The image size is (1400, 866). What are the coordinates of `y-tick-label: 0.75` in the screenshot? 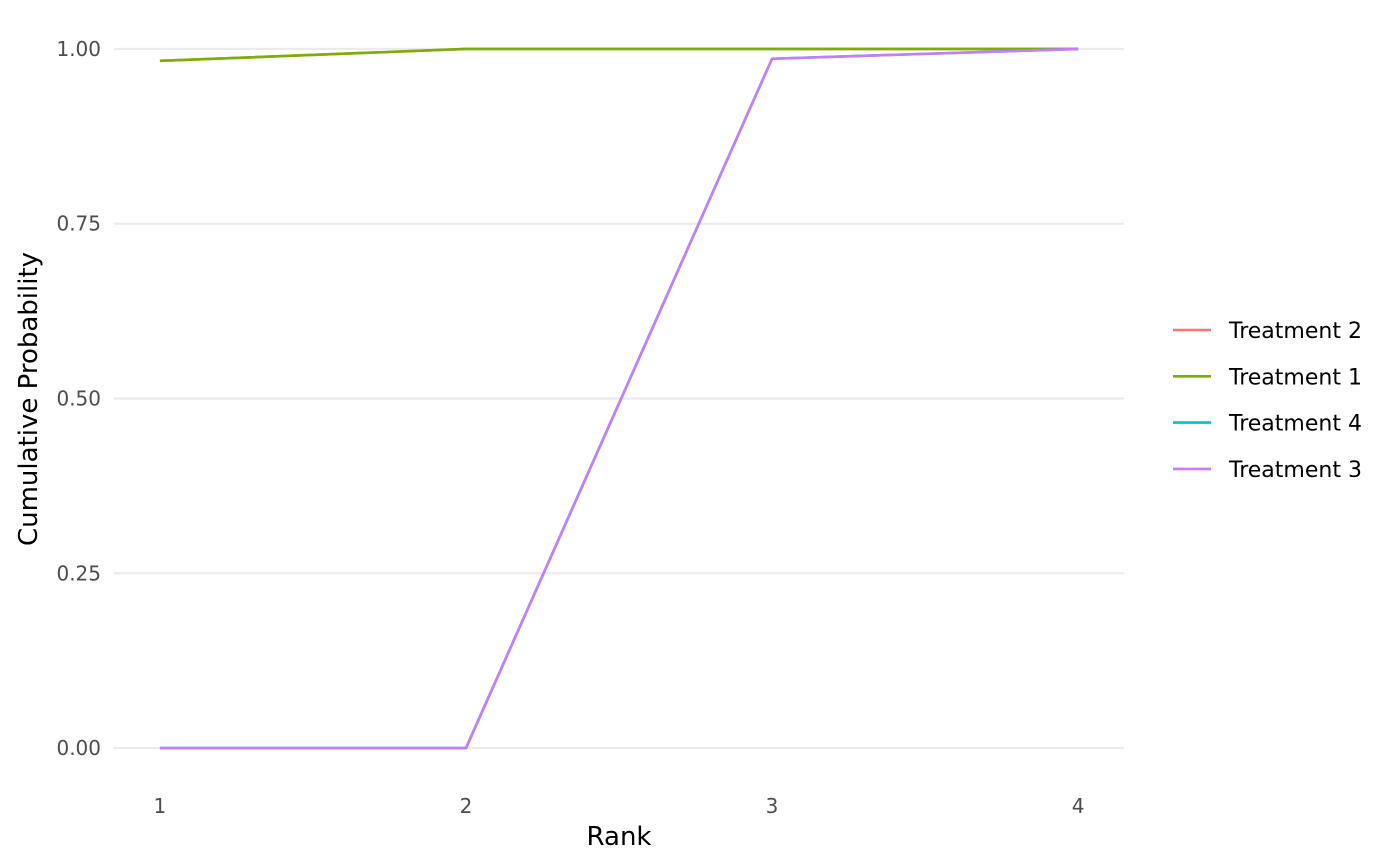 It's located at (78, 224).